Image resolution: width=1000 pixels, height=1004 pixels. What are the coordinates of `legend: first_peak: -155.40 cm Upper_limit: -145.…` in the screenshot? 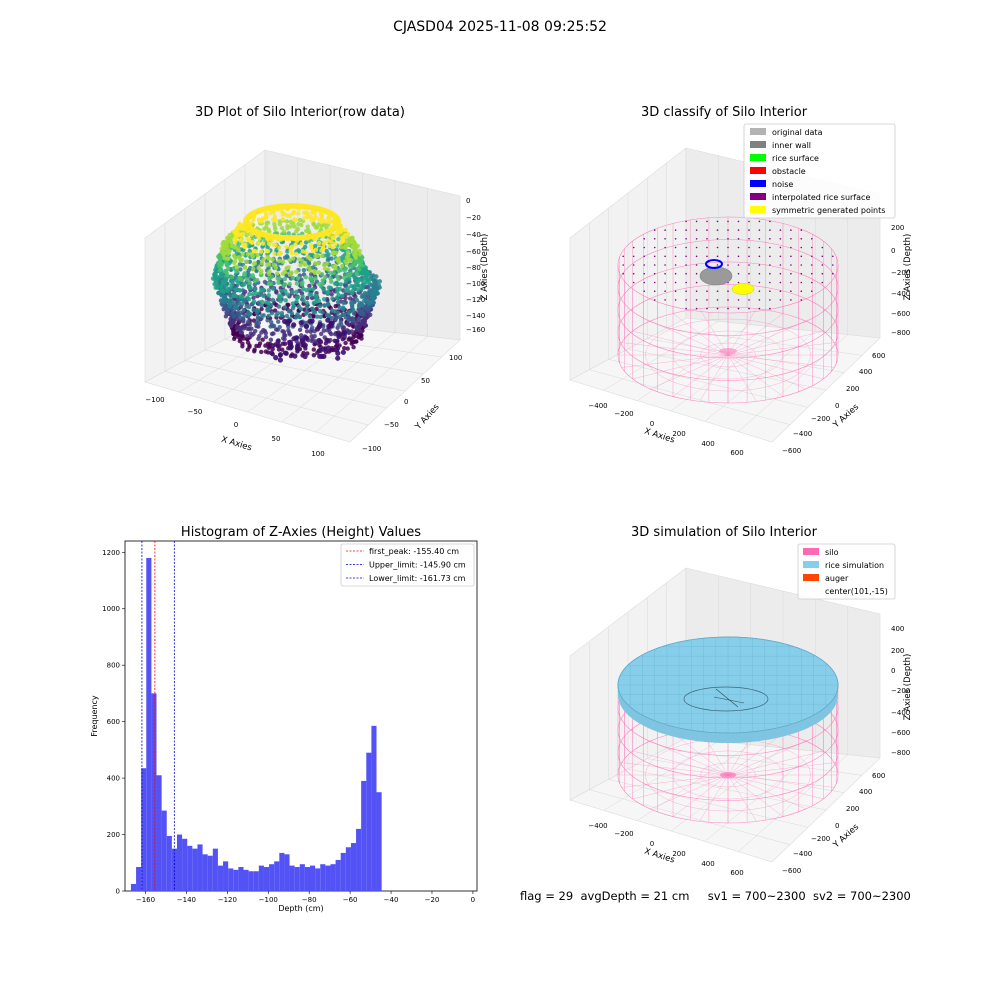 It's located at (407, 565).